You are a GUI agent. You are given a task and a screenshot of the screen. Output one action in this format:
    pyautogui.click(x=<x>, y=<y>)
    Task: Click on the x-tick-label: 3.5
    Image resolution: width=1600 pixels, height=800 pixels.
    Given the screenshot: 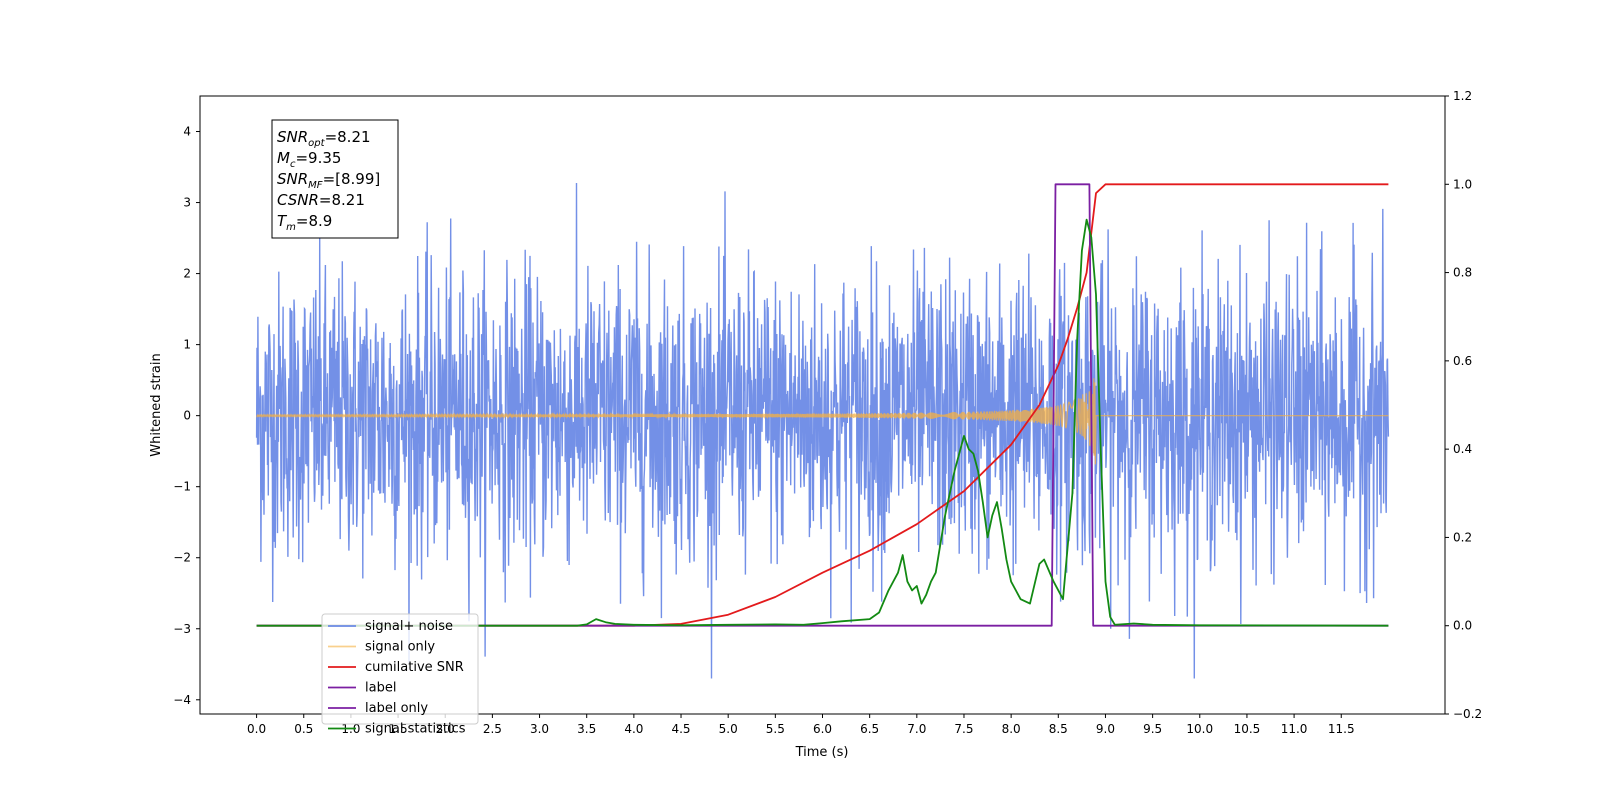 What is the action you would take?
    pyautogui.click(x=586, y=729)
    